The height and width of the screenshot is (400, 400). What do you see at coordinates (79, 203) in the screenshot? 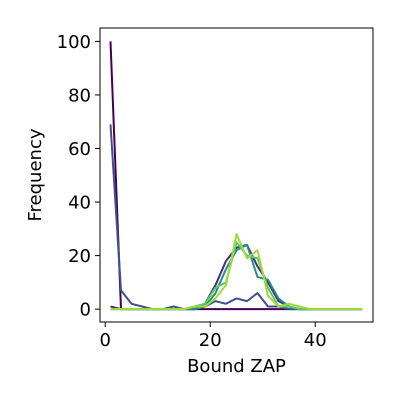
I see `y-tick-label: 40` at bounding box center [79, 203].